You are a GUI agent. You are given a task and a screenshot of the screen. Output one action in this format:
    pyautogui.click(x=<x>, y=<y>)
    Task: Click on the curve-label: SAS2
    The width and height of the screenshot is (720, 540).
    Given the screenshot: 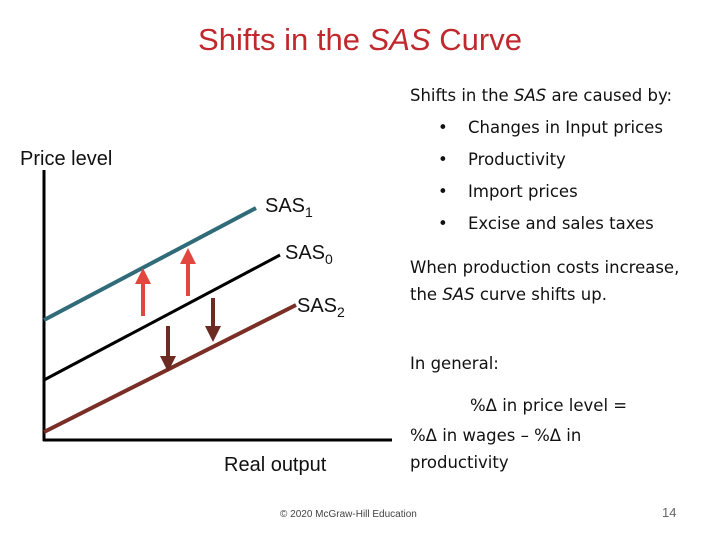 What is the action you would take?
    pyautogui.click(x=321, y=307)
    